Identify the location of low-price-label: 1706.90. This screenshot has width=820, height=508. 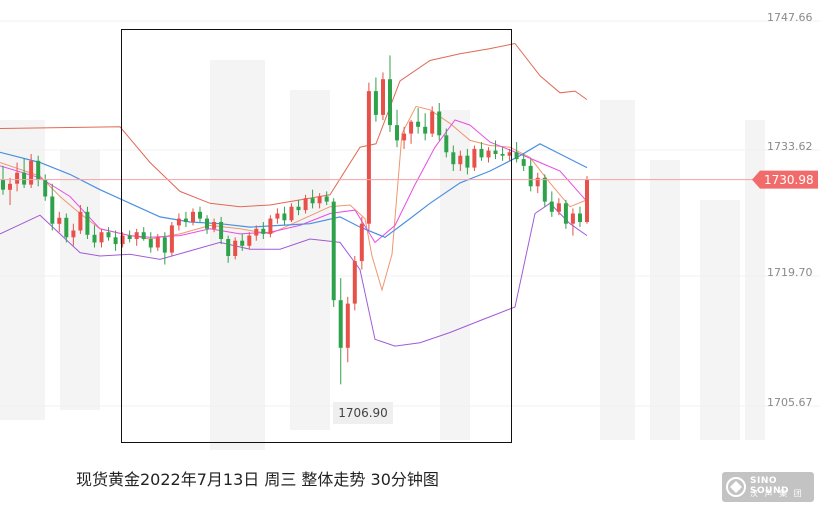
(363, 413).